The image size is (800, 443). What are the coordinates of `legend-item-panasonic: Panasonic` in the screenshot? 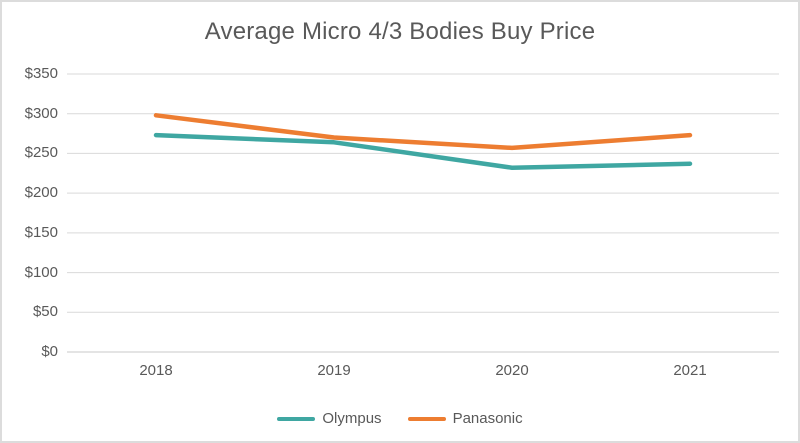 It's located at (465, 418).